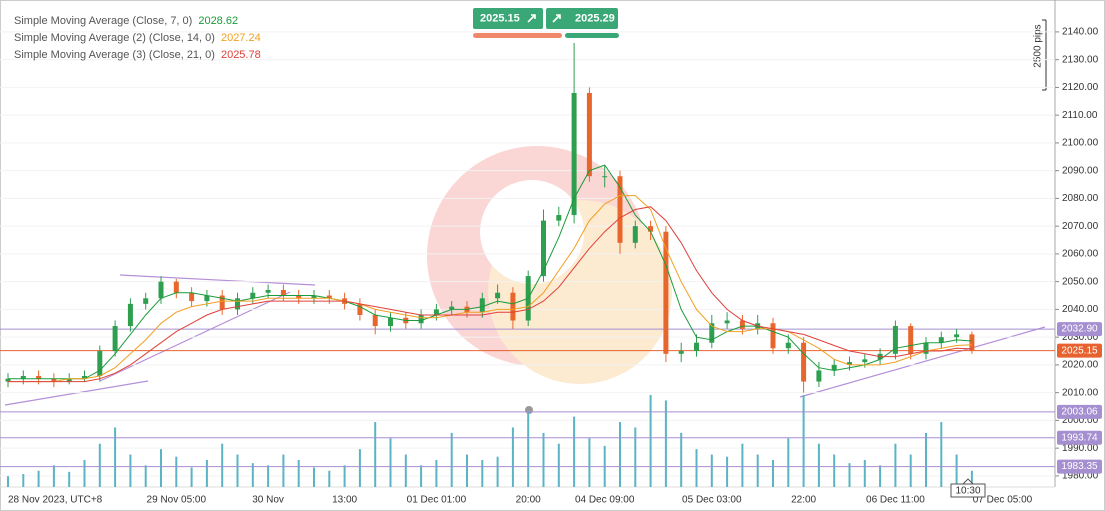 The image size is (1105, 511). Describe the element at coordinates (528, 500) in the screenshot. I see `x-tick-label: 20:00` at that location.